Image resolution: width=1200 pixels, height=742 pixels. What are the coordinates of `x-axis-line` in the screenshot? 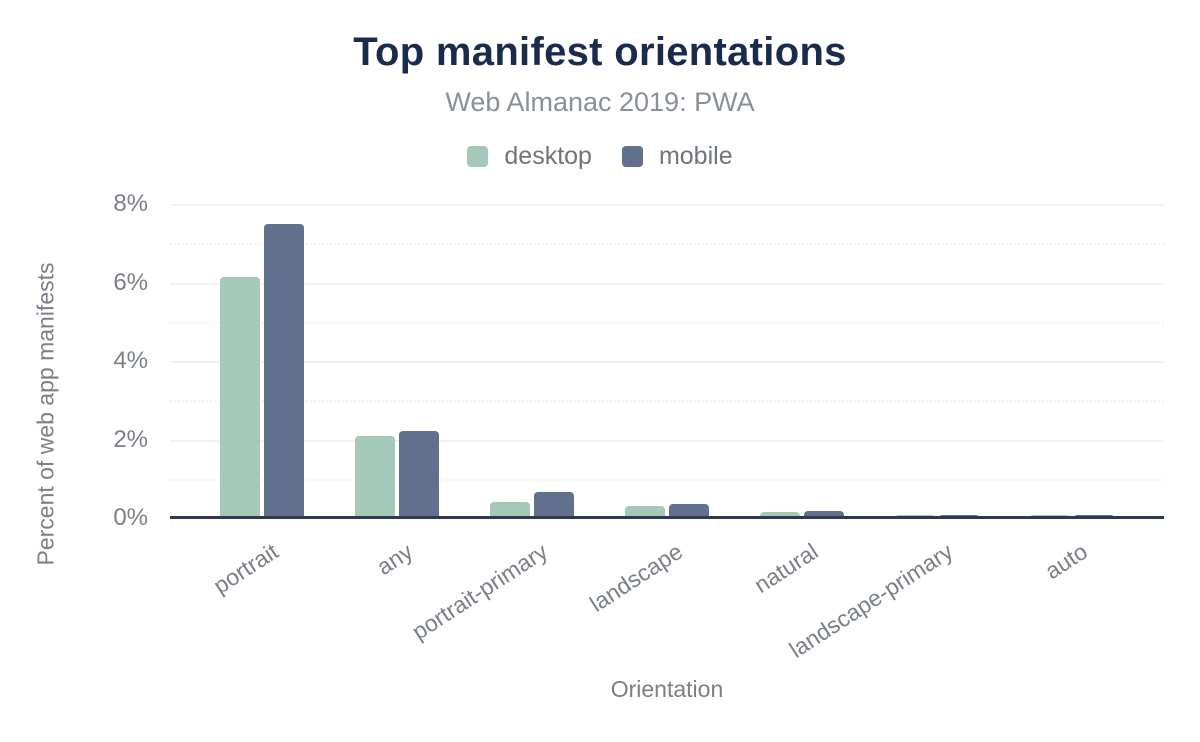 It's located at (667, 517).